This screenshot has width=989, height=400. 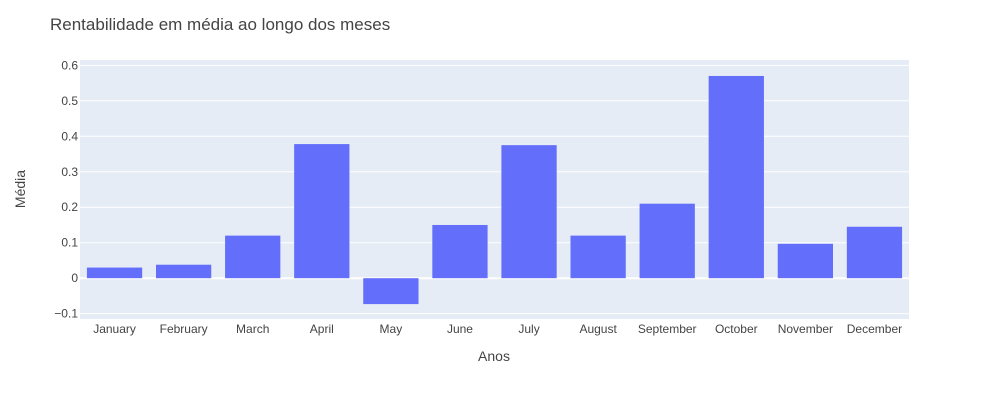 What do you see at coordinates (874, 252) in the screenshot?
I see `bar-december` at bounding box center [874, 252].